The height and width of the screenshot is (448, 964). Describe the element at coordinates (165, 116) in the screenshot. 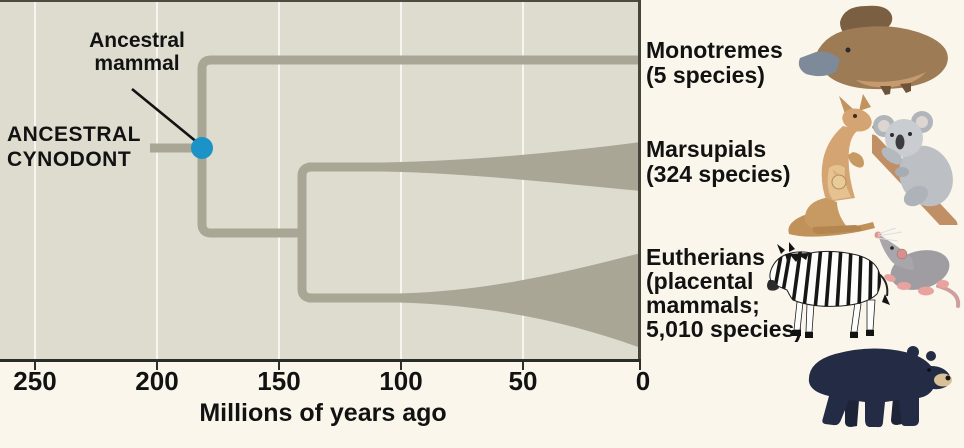

I see `ancestral-mammal-callout-line` at that location.